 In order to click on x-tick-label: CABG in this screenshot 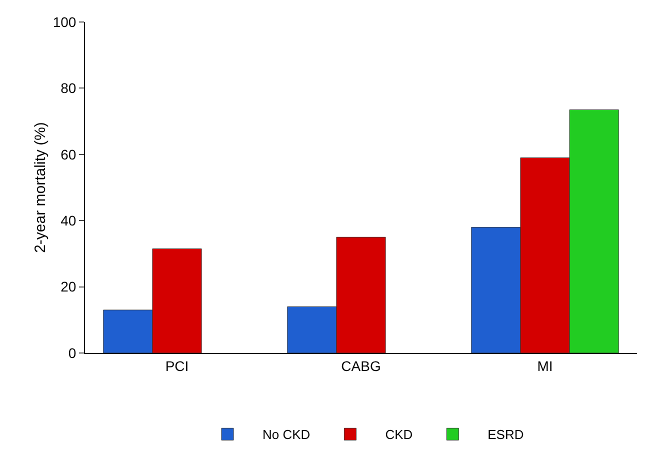, I will do `click(361, 366)`.